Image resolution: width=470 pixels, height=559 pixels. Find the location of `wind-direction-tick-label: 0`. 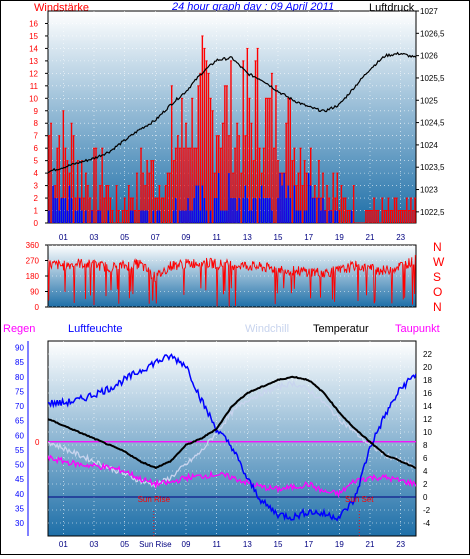

wind-direction-tick-label: 0 is located at coordinates (37, 307).